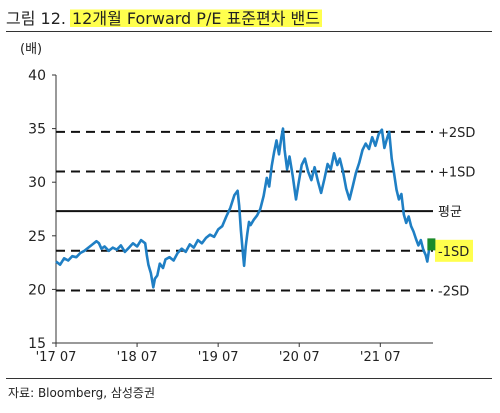 The image size is (500, 413). What do you see at coordinates (37, 344) in the screenshot?
I see `y-tick-label: 15` at bounding box center [37, 344].